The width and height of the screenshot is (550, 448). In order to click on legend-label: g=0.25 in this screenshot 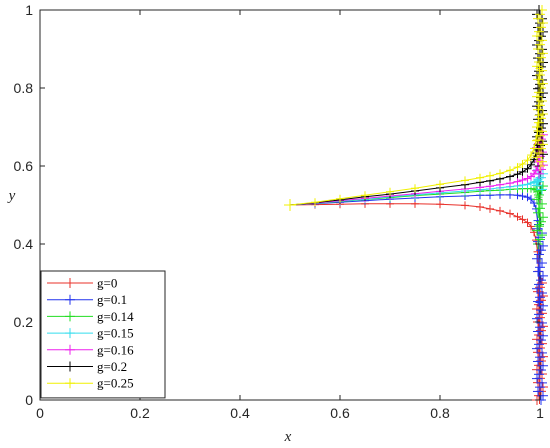, I will do `click(115, 383)`.